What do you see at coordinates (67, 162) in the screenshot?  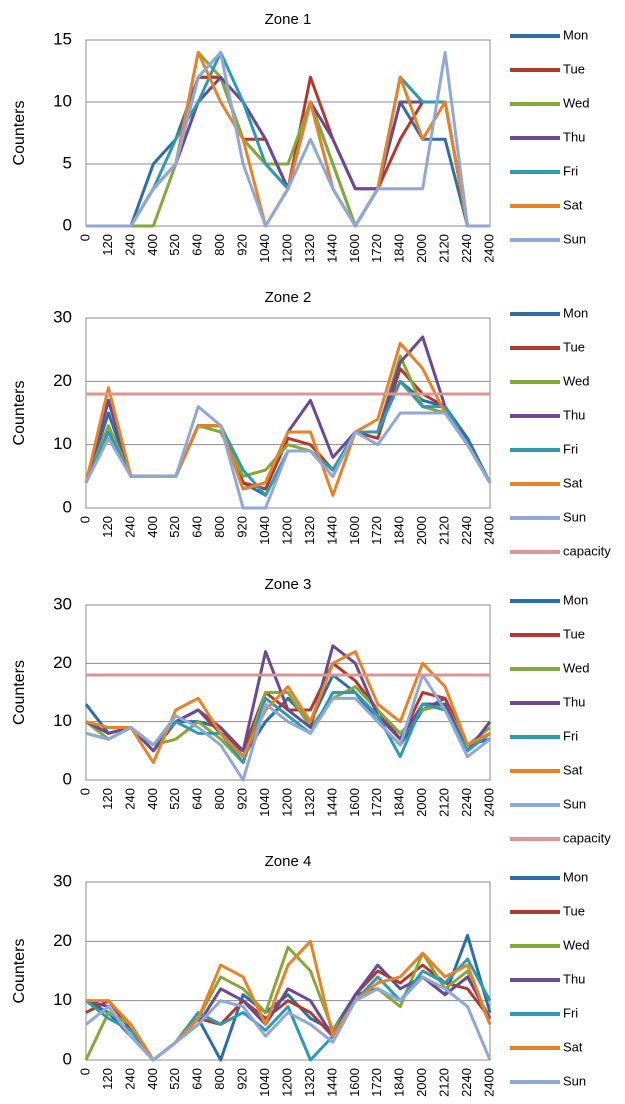 I see `y-tick-label: 5` at bounding box center [67, 162].